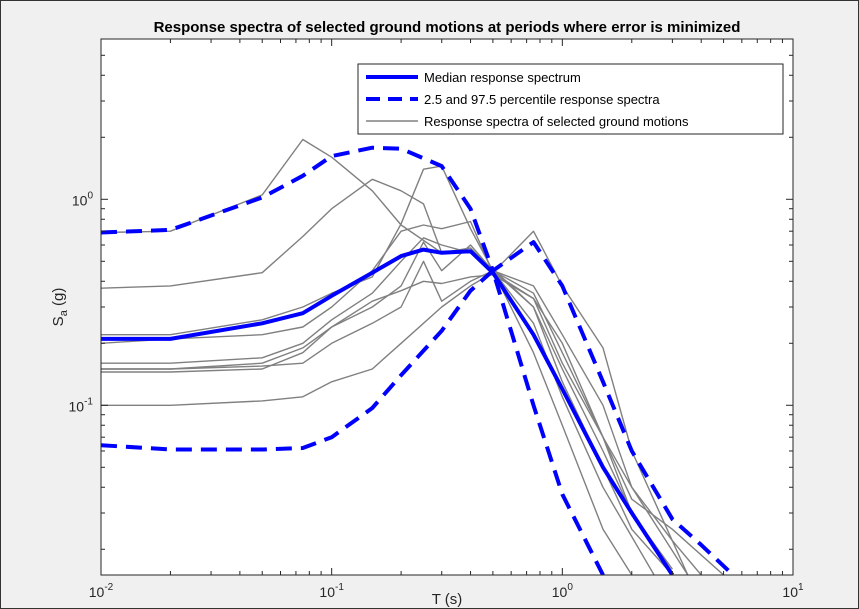 Image resolution: width=859 pixels, height=609 pixels. Describe the element at coordinates (81, 405) in the screenshot. I see `y-tick-label: 10⁻¹` at that location.